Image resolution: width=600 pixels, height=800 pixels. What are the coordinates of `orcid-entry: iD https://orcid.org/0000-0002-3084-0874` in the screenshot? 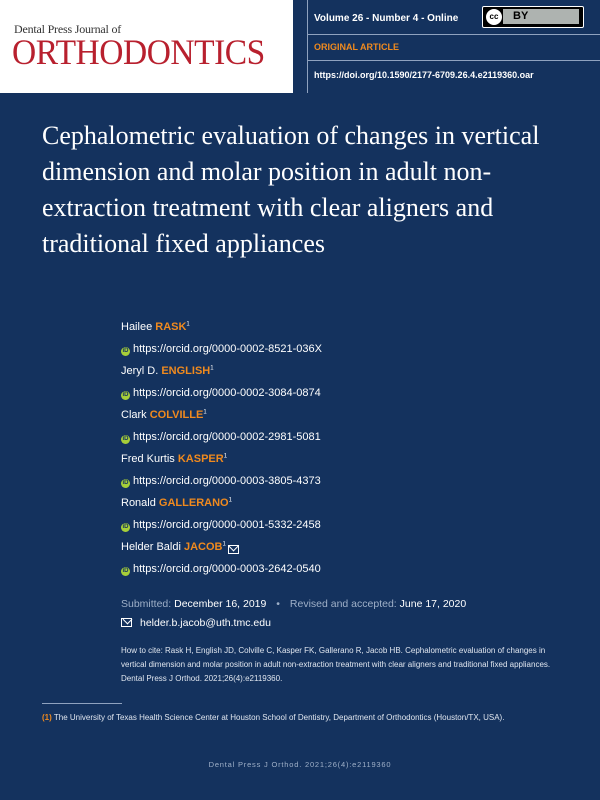 It's located at (331, 390).